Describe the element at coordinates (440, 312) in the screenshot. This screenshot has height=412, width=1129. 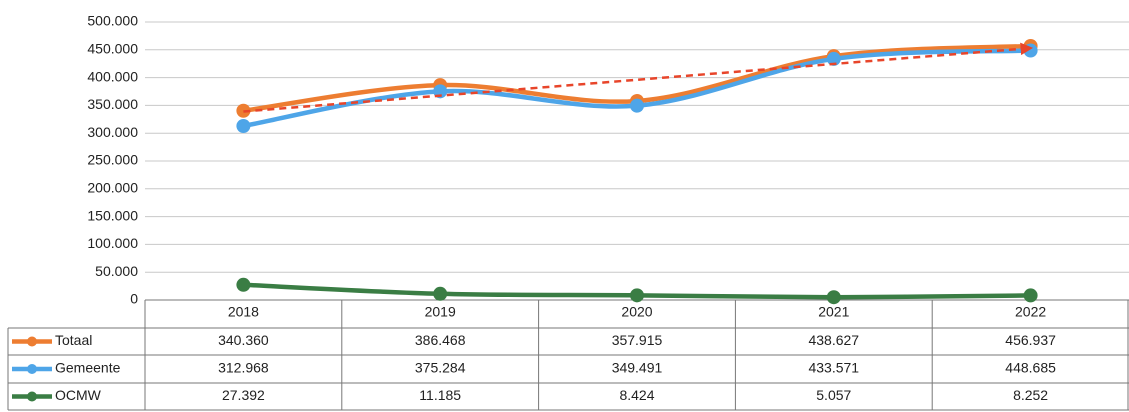
I see `x-tick-label: 2019` at that location.